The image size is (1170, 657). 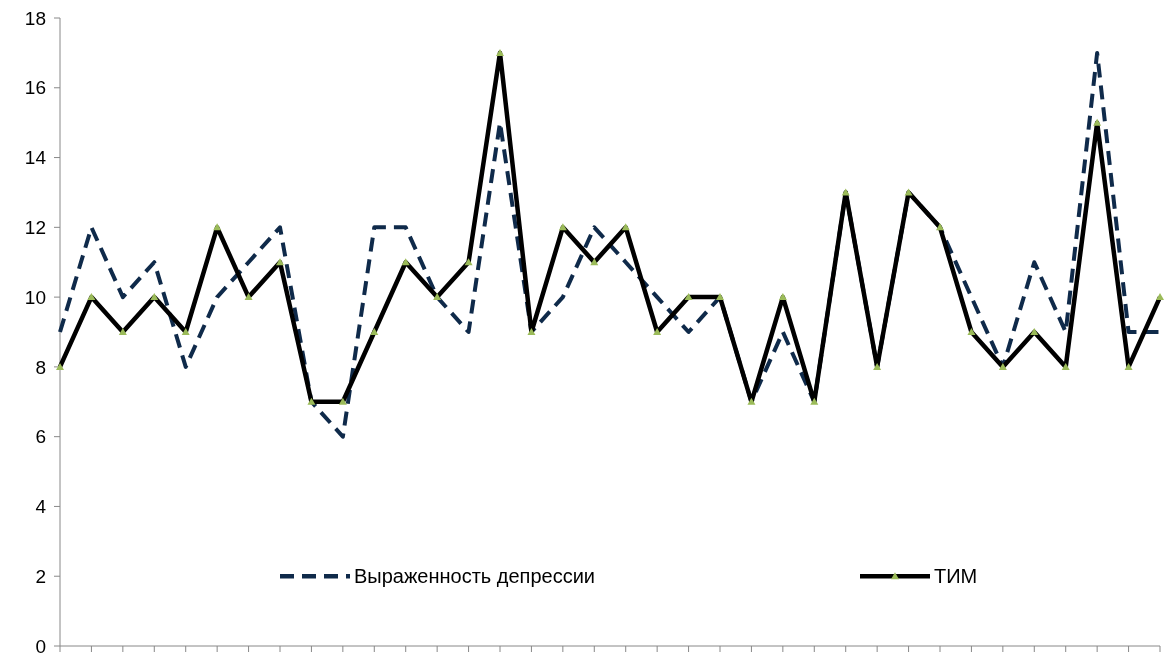 What do you see at coordinates (40, 437) in the screenshot?
I see `y-tick-label: 6` at bounding box center [40, 437].